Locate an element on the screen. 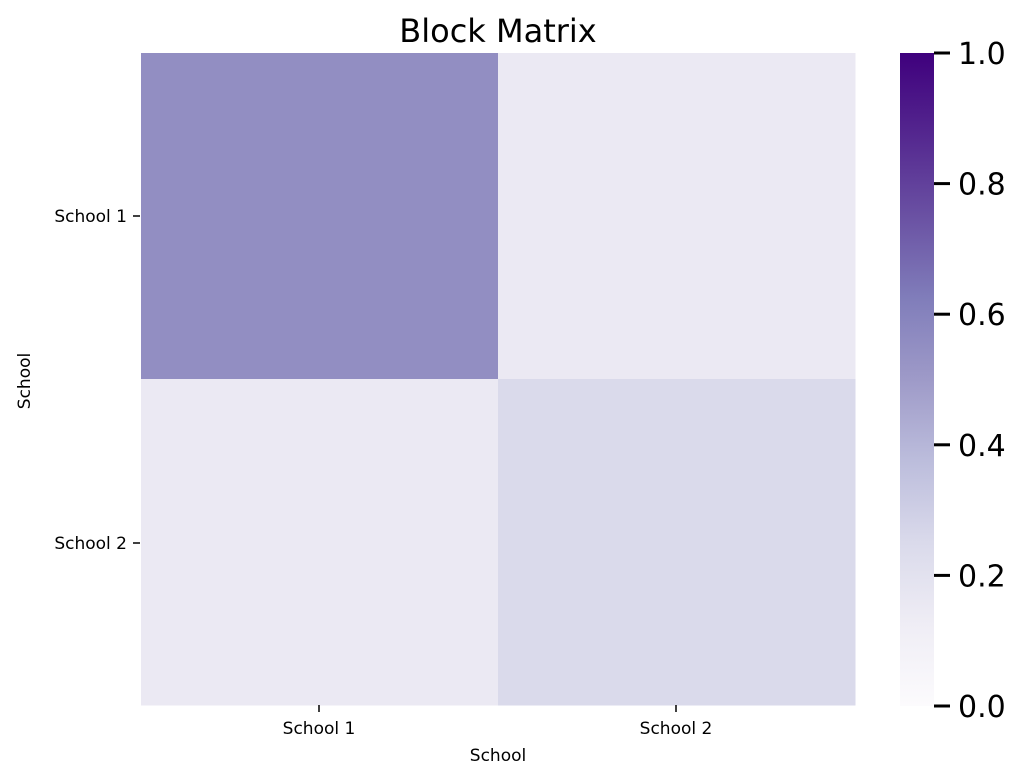 The image size is (1024, 780). y-tick-label-1: School 1 is located at coordinates (90, 217).